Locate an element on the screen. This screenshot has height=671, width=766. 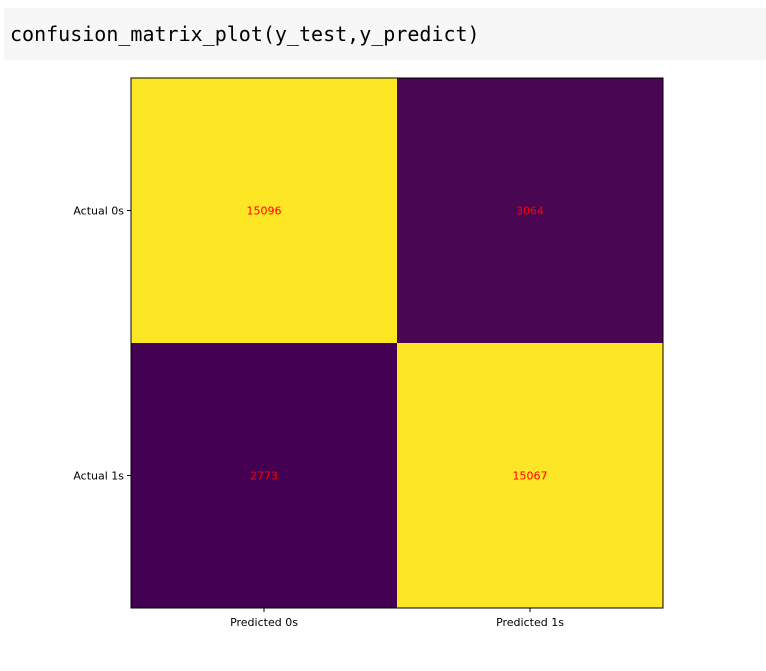
cell-value-label: 2773 is located at coordinates (264, 476).